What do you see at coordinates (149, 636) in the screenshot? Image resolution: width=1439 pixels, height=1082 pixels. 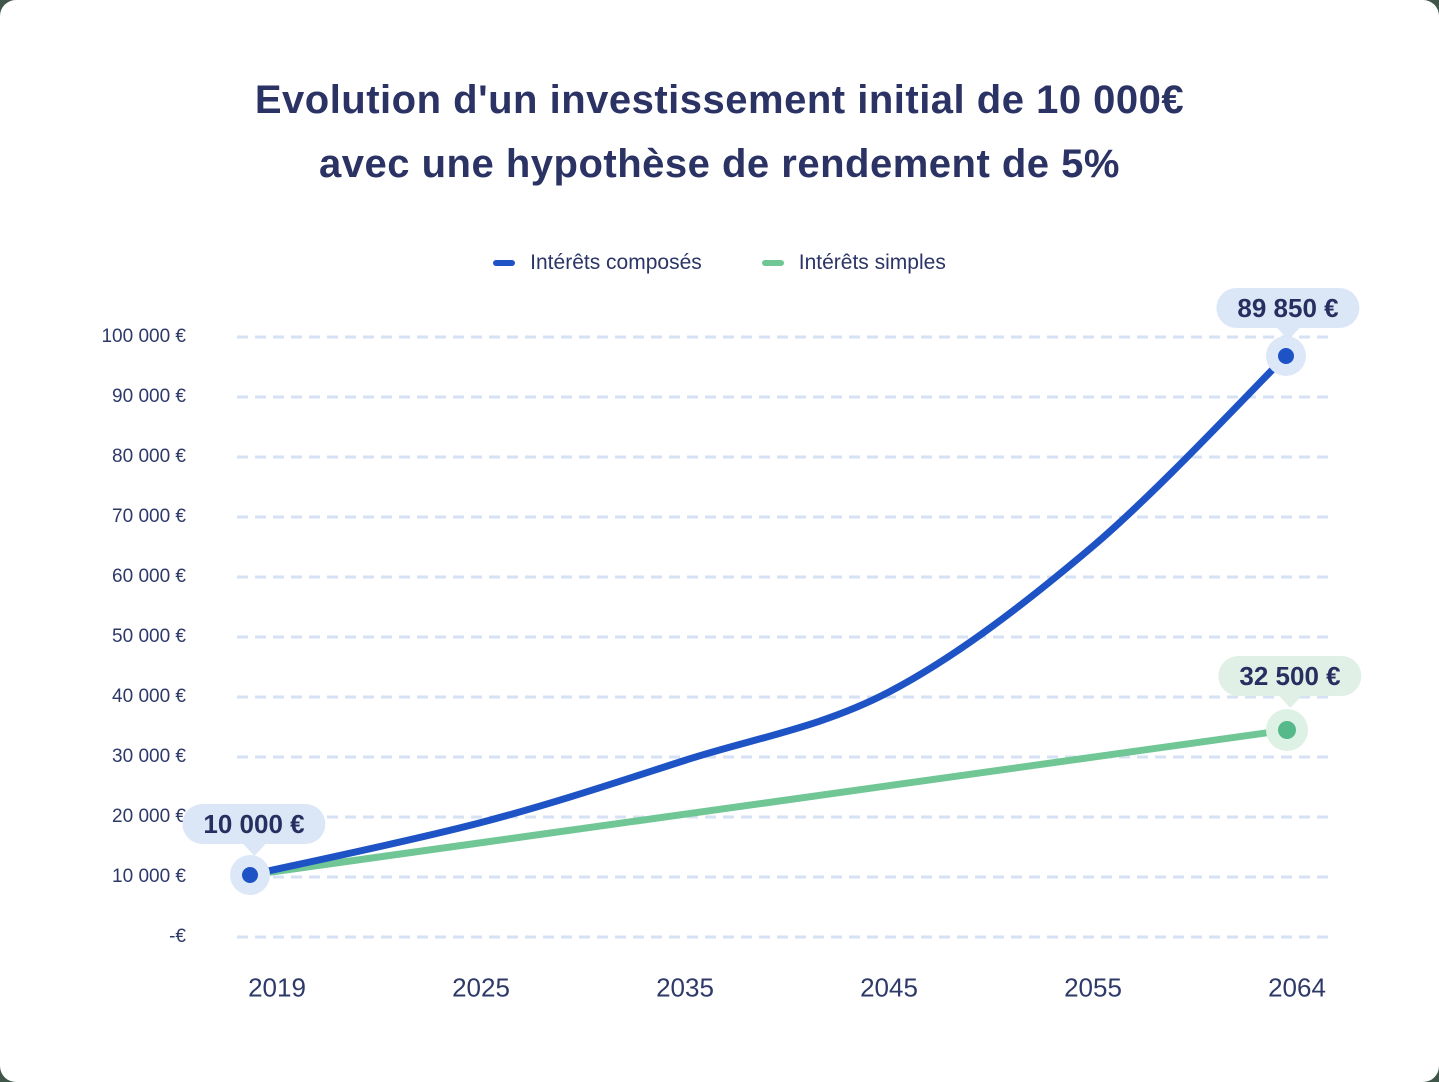 I see `y-axis-label: 50 000 €` at bounding box center [149, 636].